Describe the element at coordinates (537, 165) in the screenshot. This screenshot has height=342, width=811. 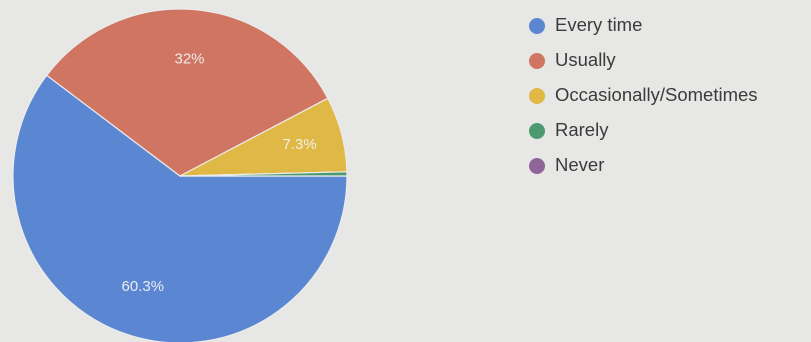
I see `legend-swatch-never` at that location.